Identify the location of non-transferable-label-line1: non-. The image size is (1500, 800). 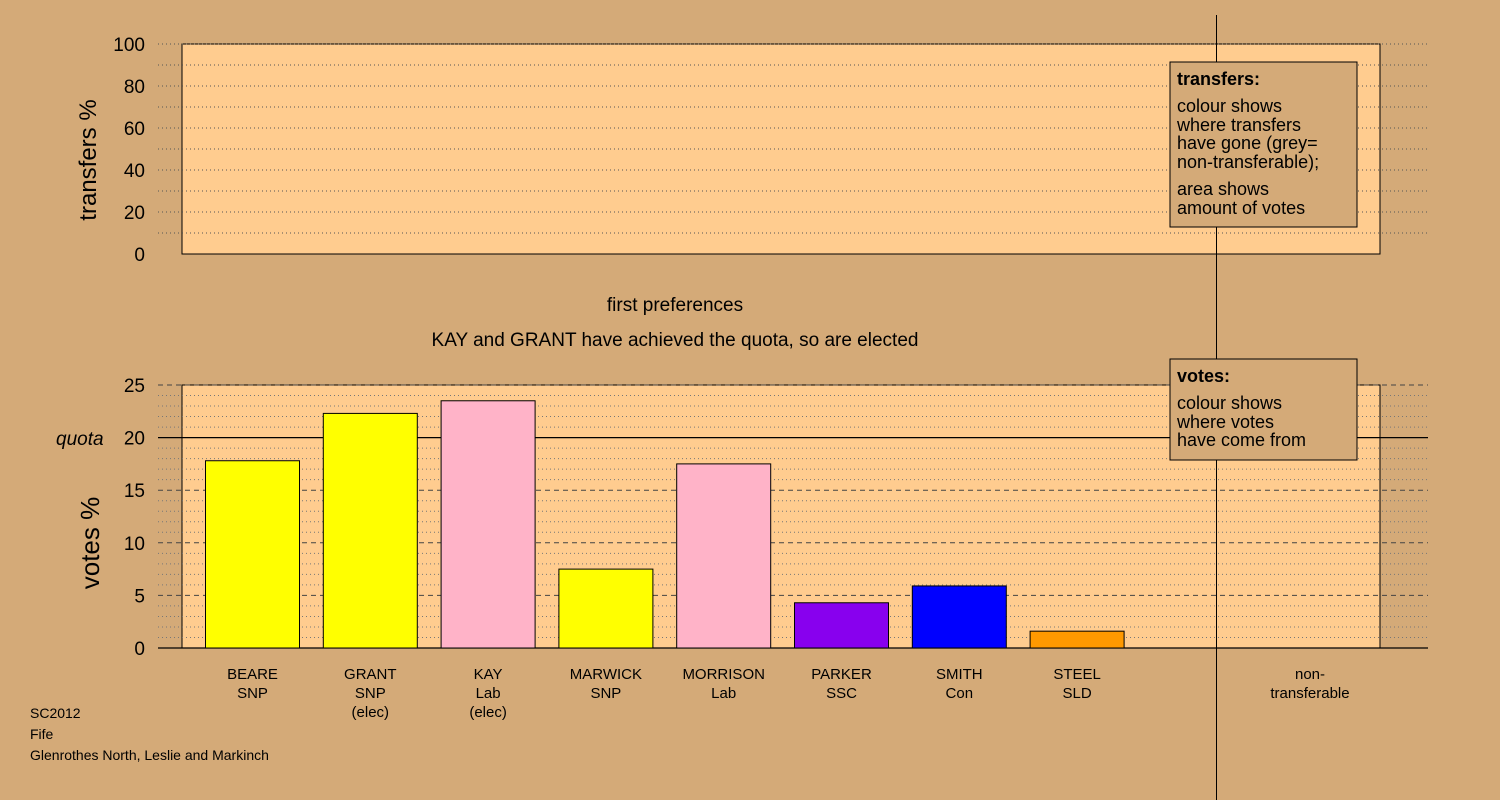
(1310, 674).